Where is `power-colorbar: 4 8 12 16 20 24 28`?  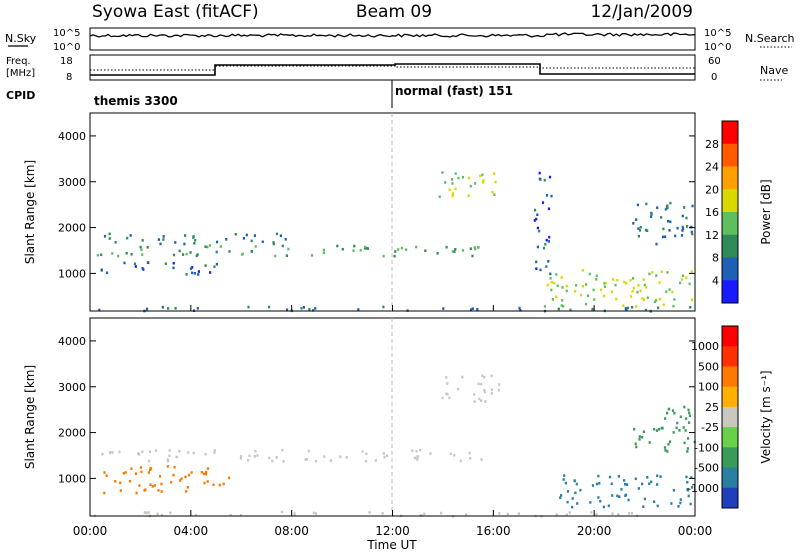
power-colorbar: 4 8 12 16 20 24 28 is located at coordinates (722, 212).